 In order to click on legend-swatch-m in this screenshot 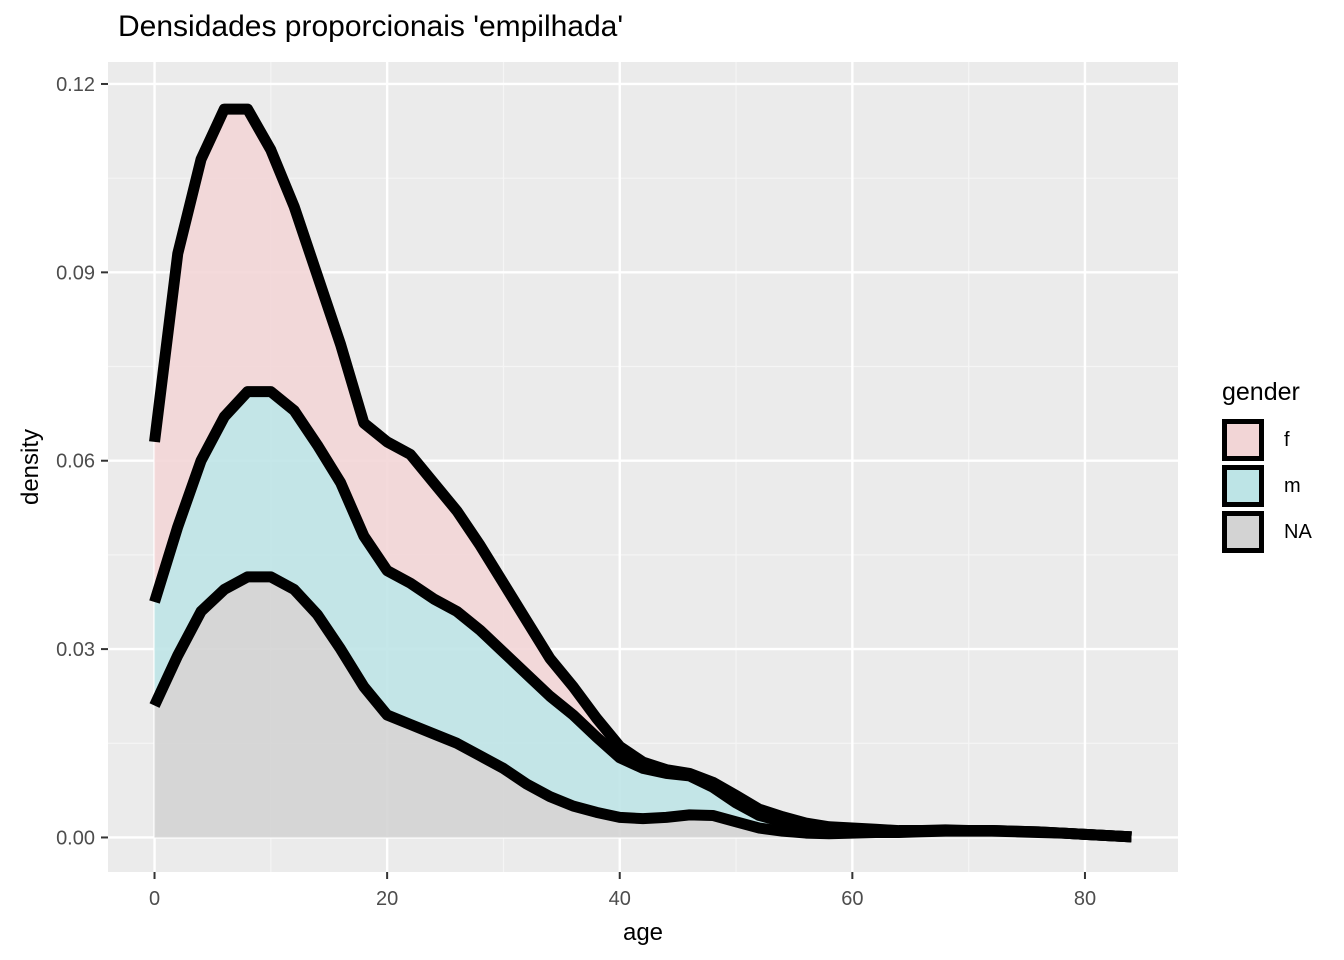, I will do `click(1243, 486)`.